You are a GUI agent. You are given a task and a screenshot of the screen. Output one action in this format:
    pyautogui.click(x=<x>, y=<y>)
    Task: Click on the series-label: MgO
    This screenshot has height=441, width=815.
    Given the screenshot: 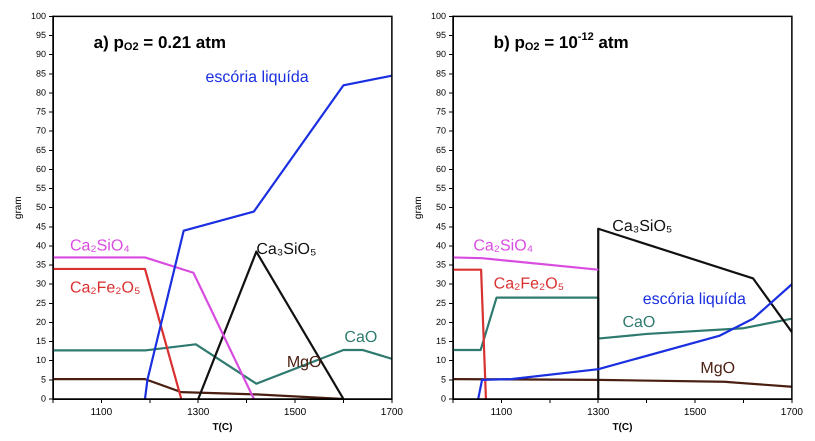 What is the action you would take?
    pyautogui.click(x=718, y=368)
    